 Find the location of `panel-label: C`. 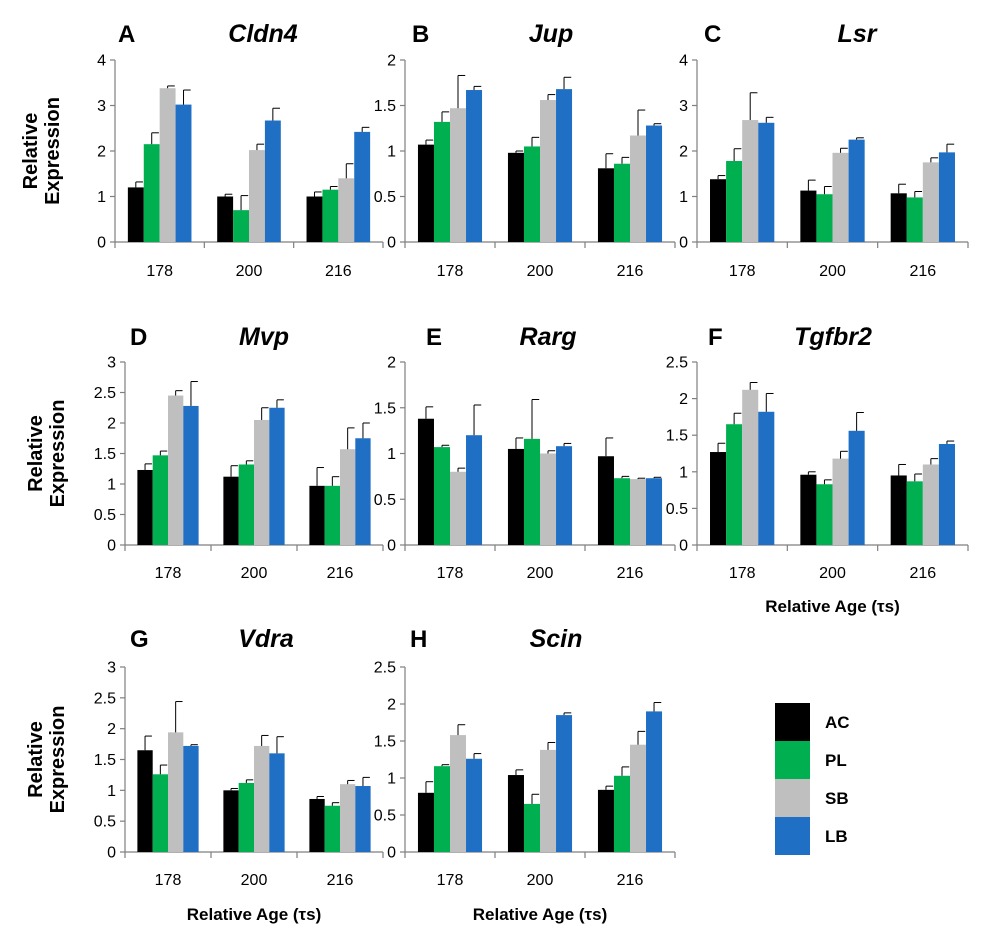

panel-label: C is located at coordinates (712, 34).